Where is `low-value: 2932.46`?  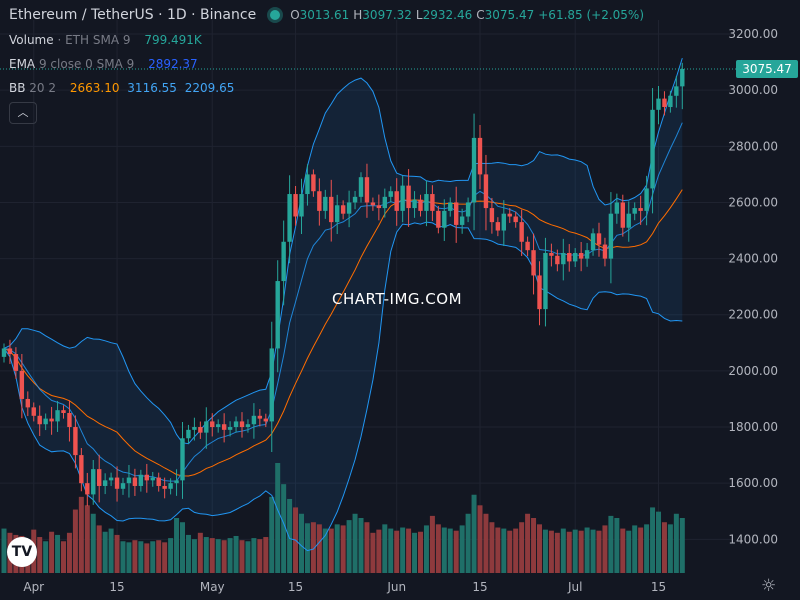
low-value: 2932.46 is located at coordinates (447, 15).